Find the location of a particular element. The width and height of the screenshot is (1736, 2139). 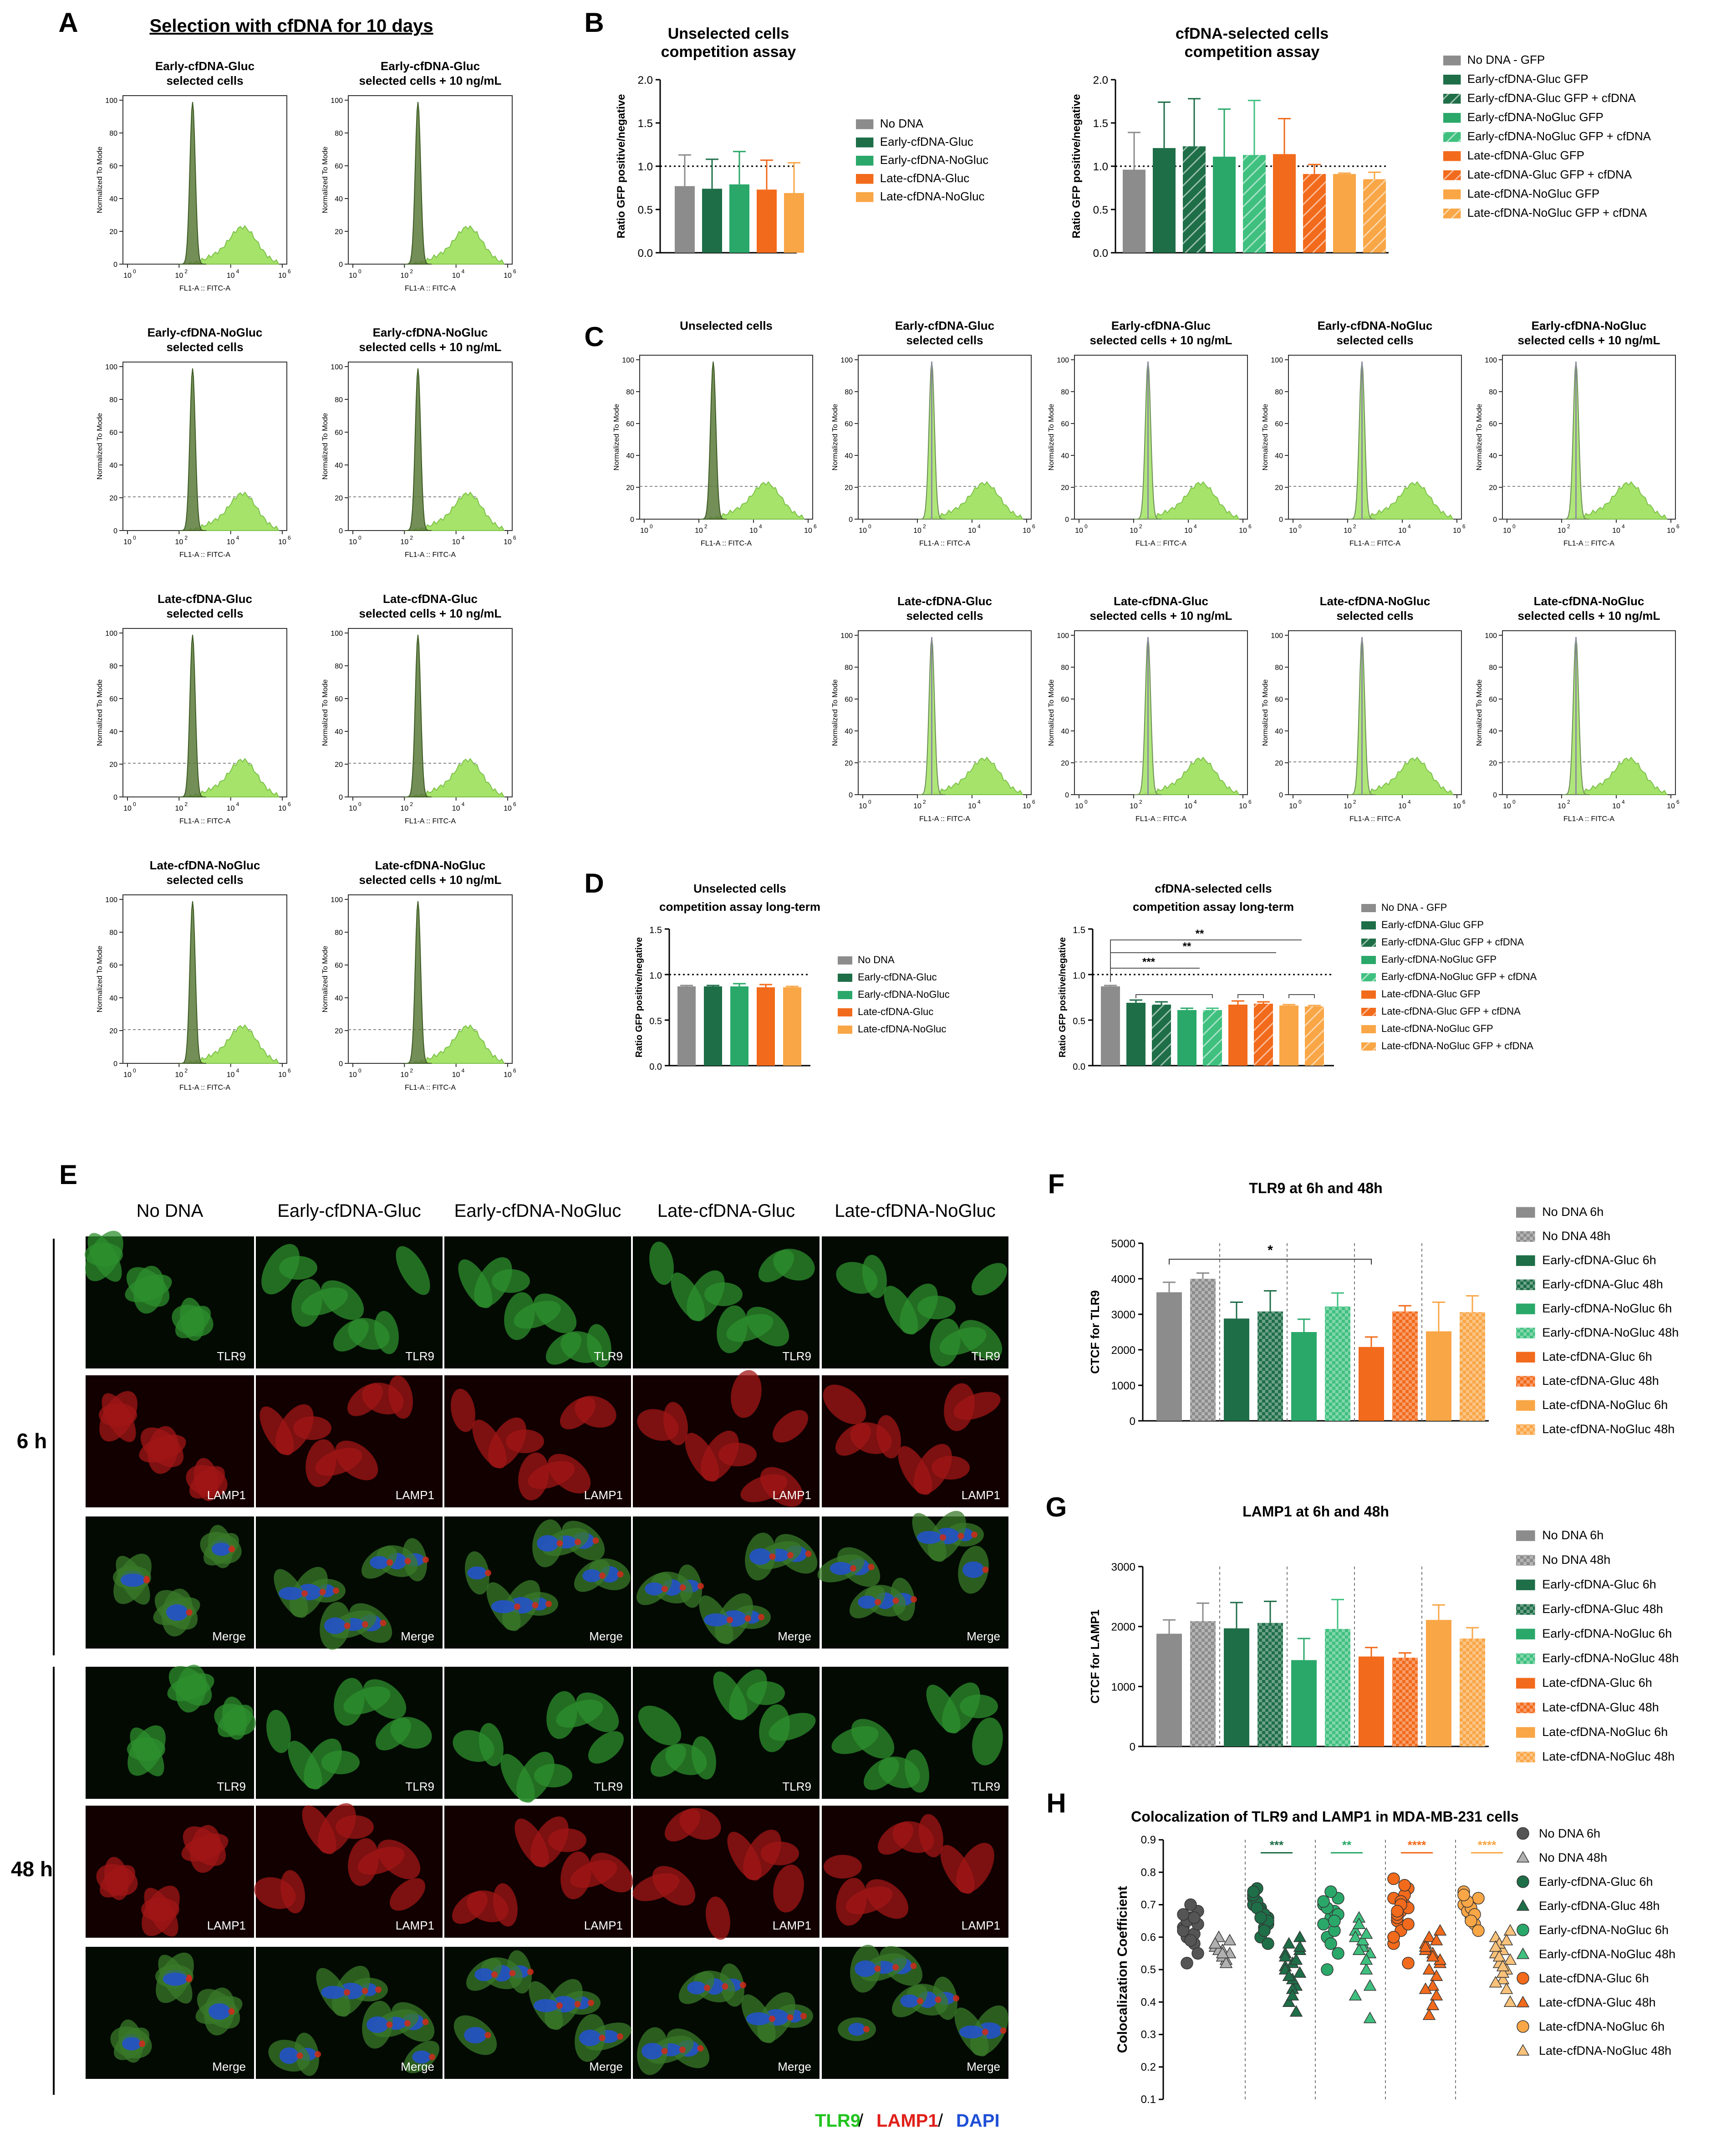

gfp-positive-peak is located at coordinates (459, 511).